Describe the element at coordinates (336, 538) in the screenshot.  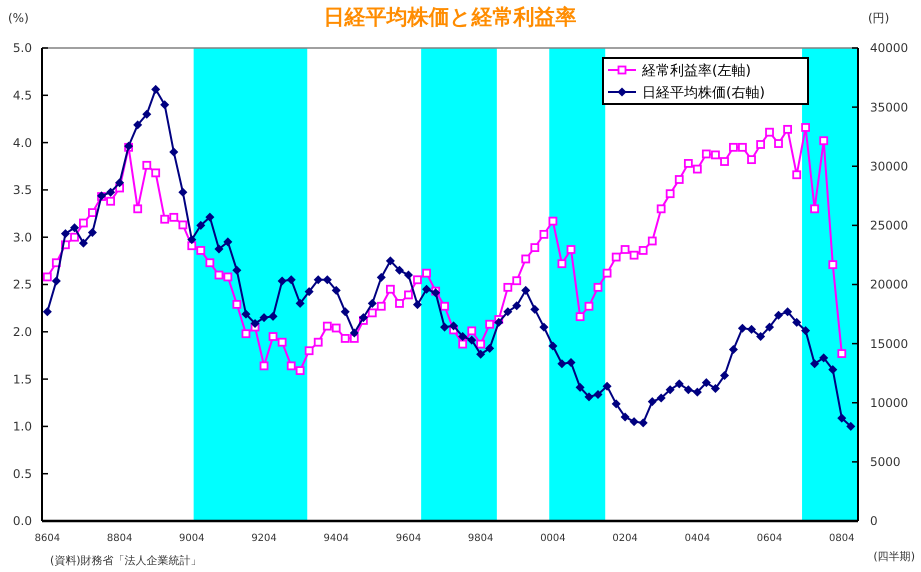
I see `x-tick-label: 9404` at that location.